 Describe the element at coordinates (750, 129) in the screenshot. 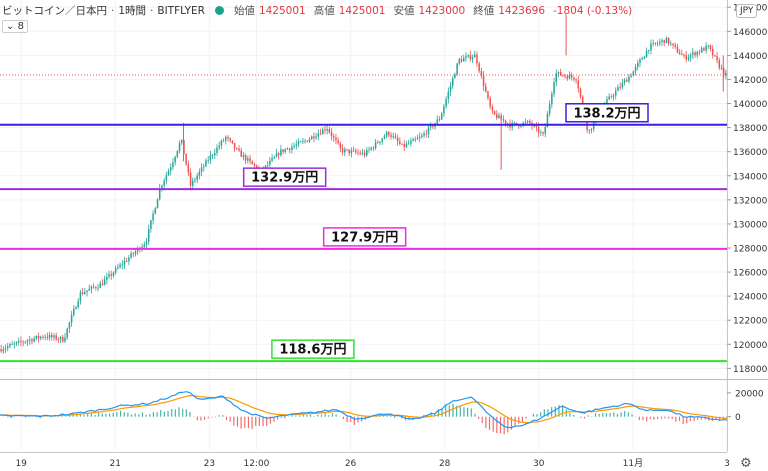

I see `price-tick-label: 1380000` at that location.